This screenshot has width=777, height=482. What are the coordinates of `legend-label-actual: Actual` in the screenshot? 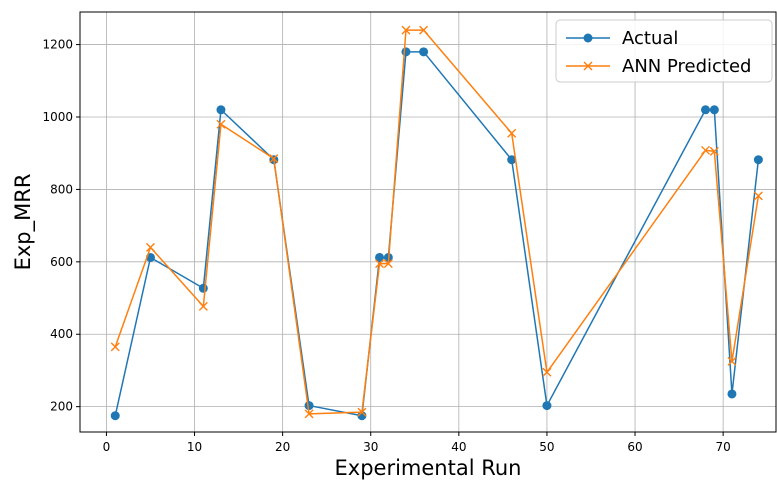 It's located at (650, 38).